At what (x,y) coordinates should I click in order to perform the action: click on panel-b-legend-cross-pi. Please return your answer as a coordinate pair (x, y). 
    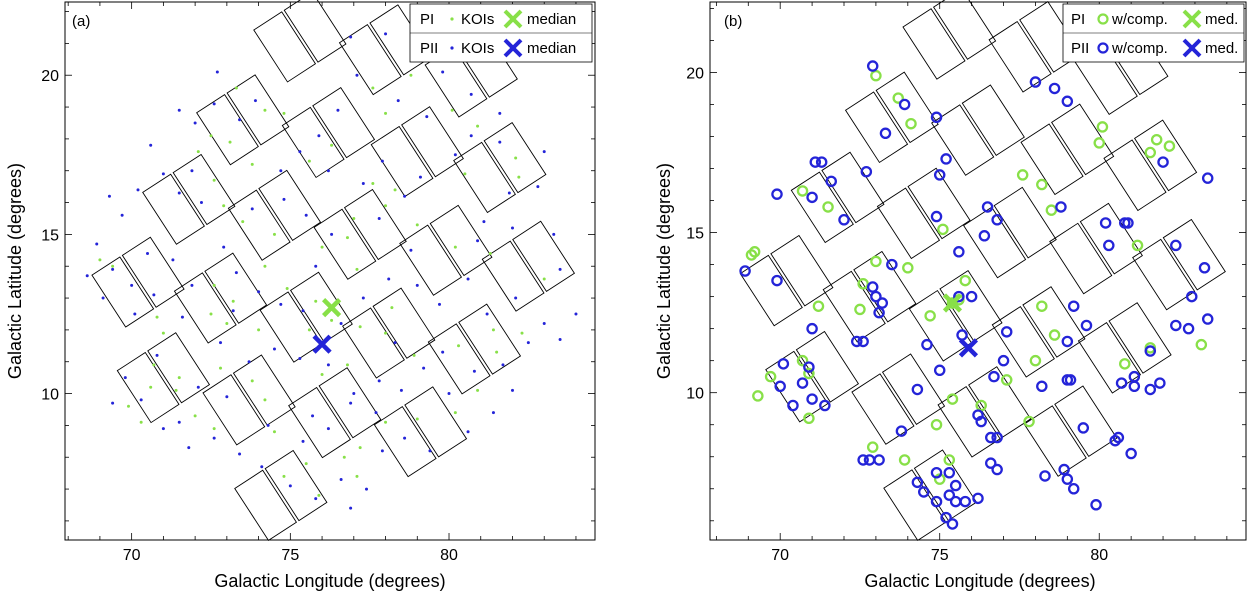
    Looking at the image, I should click on (1192, 19).